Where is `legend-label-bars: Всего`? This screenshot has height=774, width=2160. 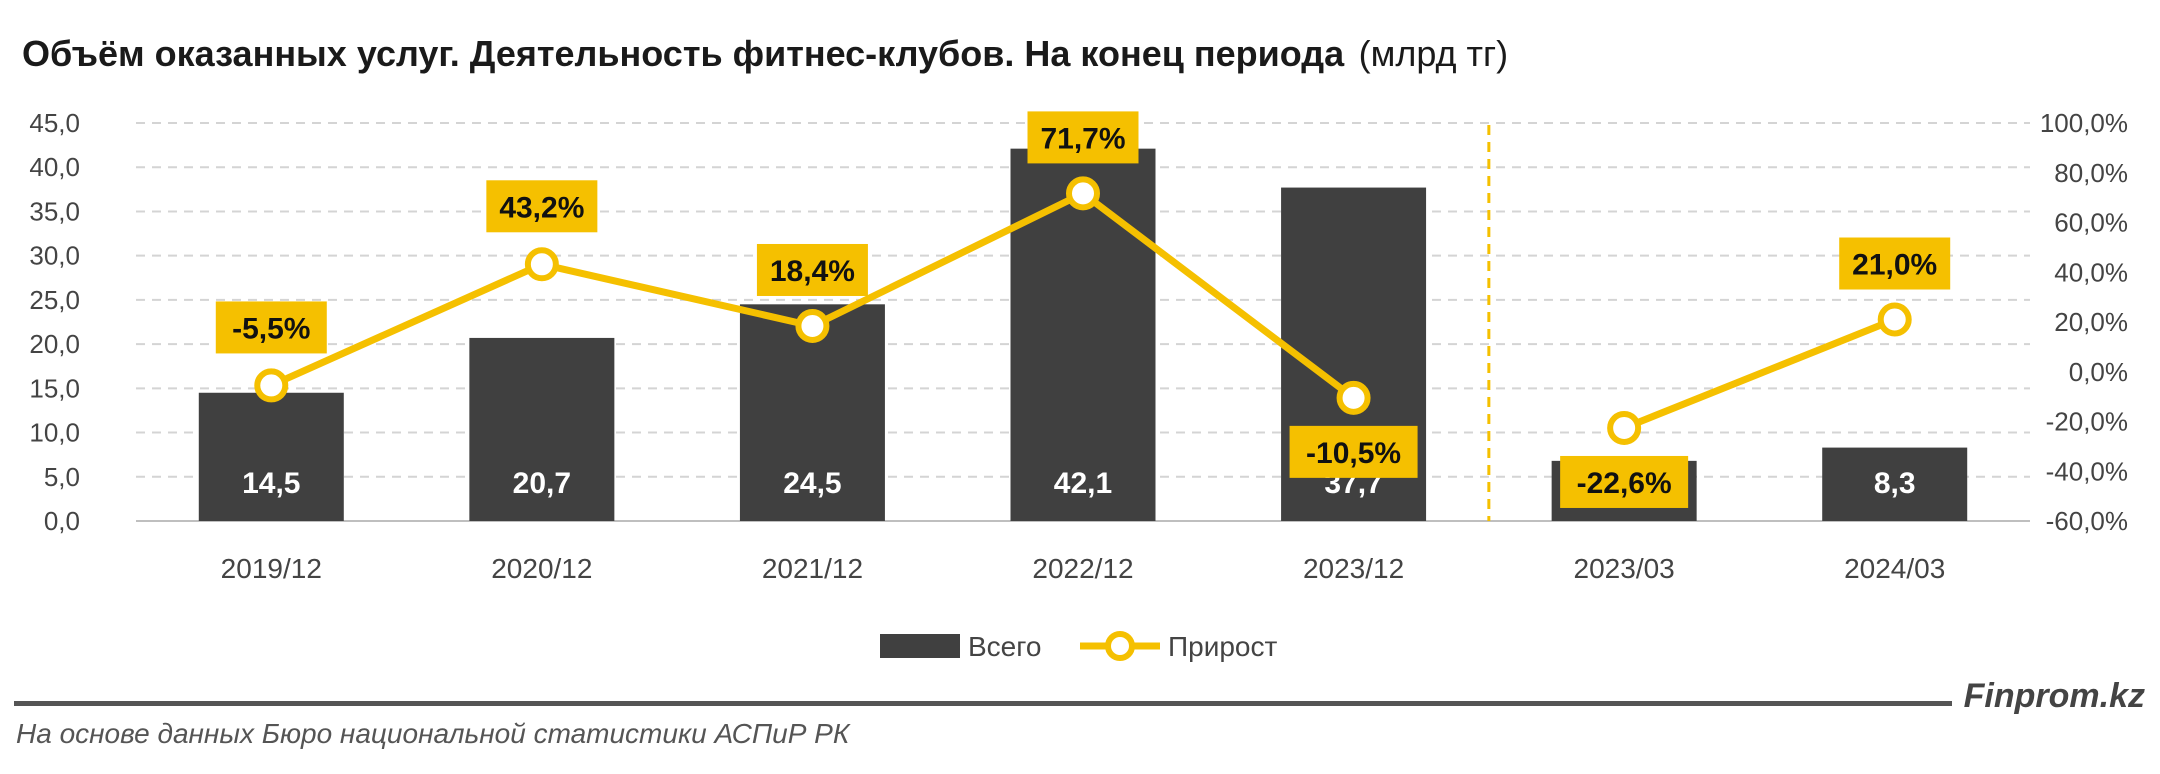
legend-label-bars: Всего is located at coordinates (1004, 646).